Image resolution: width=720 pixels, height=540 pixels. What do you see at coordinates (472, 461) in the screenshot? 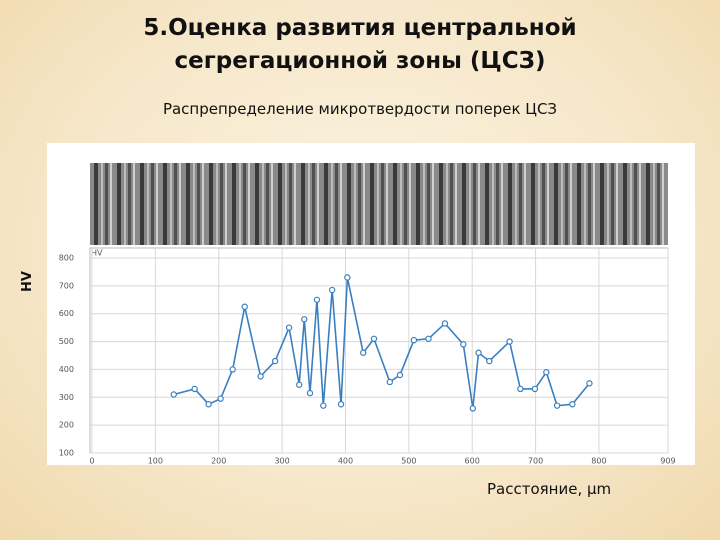
I see `x-tick-label: 600` at bounding box center [472, 461].